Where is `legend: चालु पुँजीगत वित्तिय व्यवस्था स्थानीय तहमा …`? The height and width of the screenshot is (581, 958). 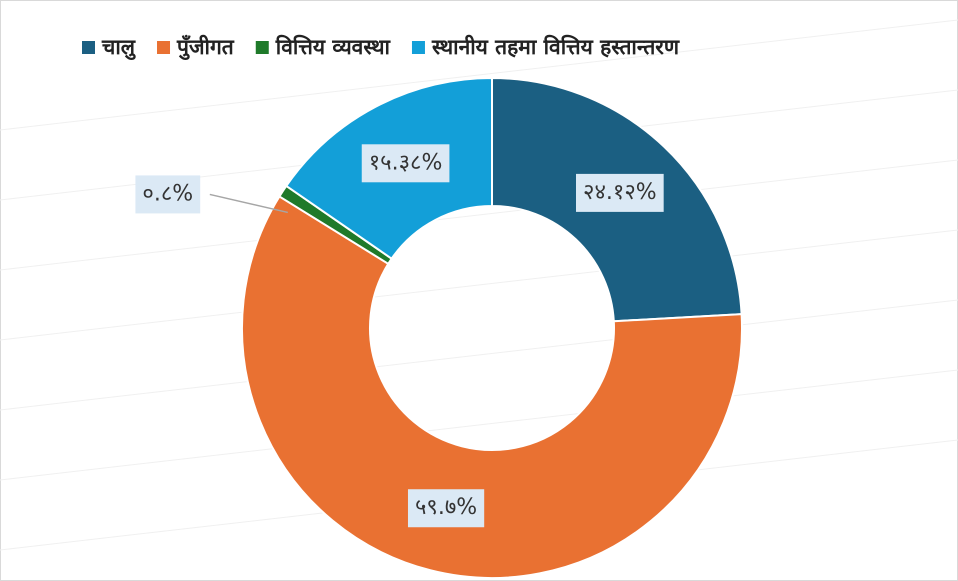
legend: चालु पुँजीगत वित्तिय व्यवस्था स्थानीय तहमा … is located at coordinates (381, 47).